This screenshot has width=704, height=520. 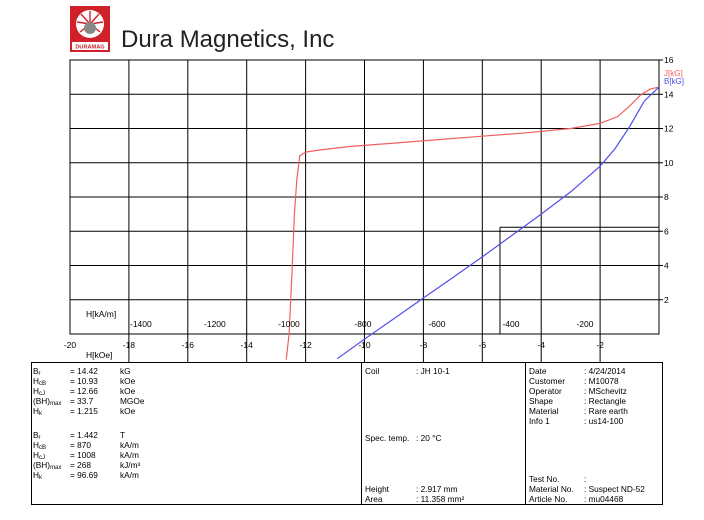 What do you see at coordinates (585, 479) in the screenshot?
I see `test-no-value: :` at bounding box center [585, 479].